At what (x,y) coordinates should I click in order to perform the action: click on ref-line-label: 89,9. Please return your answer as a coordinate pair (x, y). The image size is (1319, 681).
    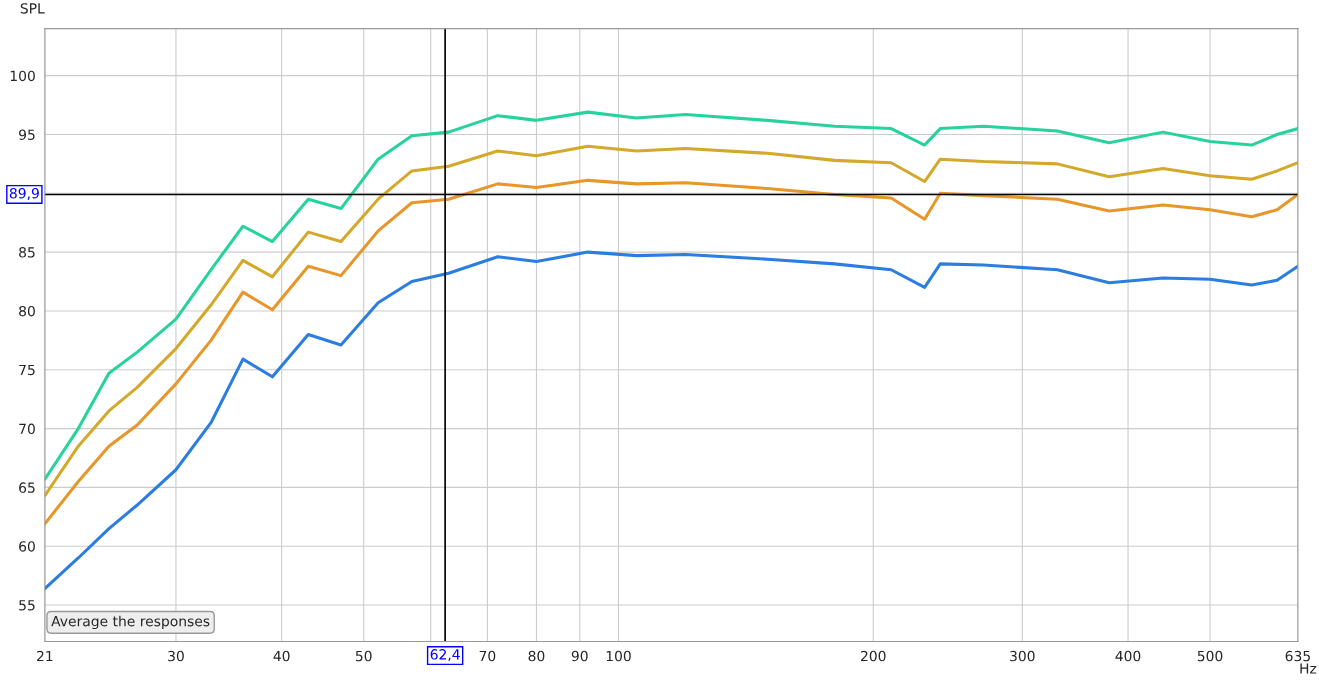
    Looking at the image, I should click on (24, 194).